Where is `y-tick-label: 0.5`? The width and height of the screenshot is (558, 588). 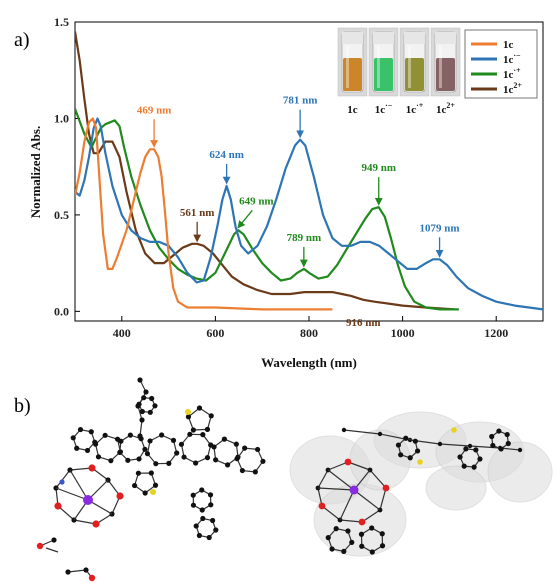 y-tick-label: 0.5 is located at coordinates (61, 215).